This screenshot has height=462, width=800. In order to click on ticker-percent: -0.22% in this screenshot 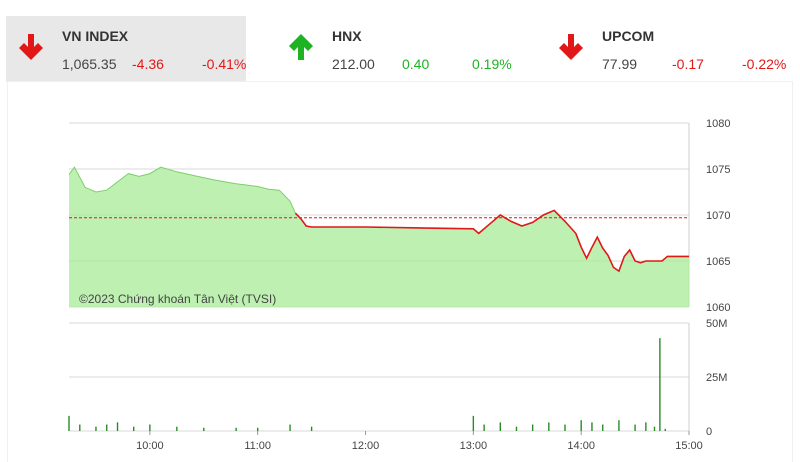, I will do `click(764, 64)`.